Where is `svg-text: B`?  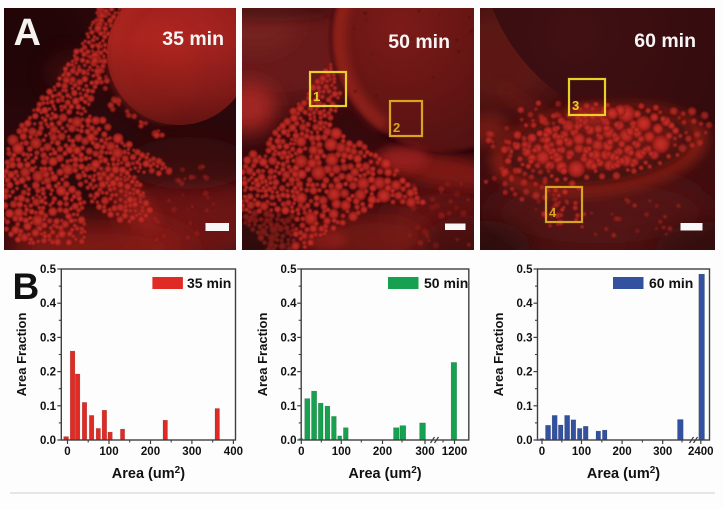
svg-text: B is located at coordinates (26, 286).